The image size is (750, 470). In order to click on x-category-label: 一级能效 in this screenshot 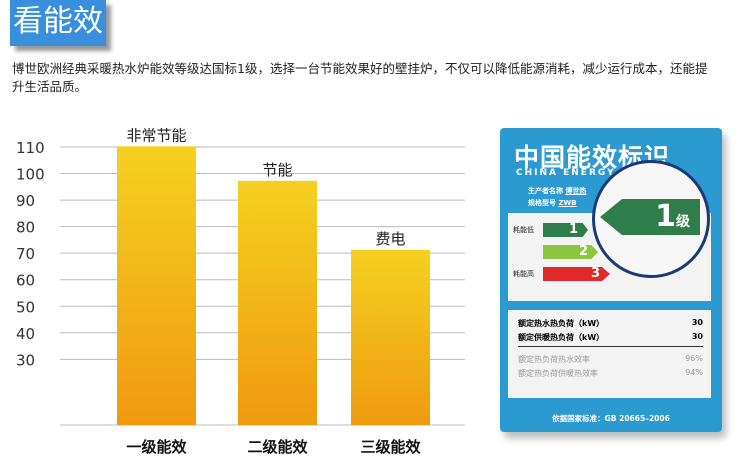, I will do `click(156, 447)`.